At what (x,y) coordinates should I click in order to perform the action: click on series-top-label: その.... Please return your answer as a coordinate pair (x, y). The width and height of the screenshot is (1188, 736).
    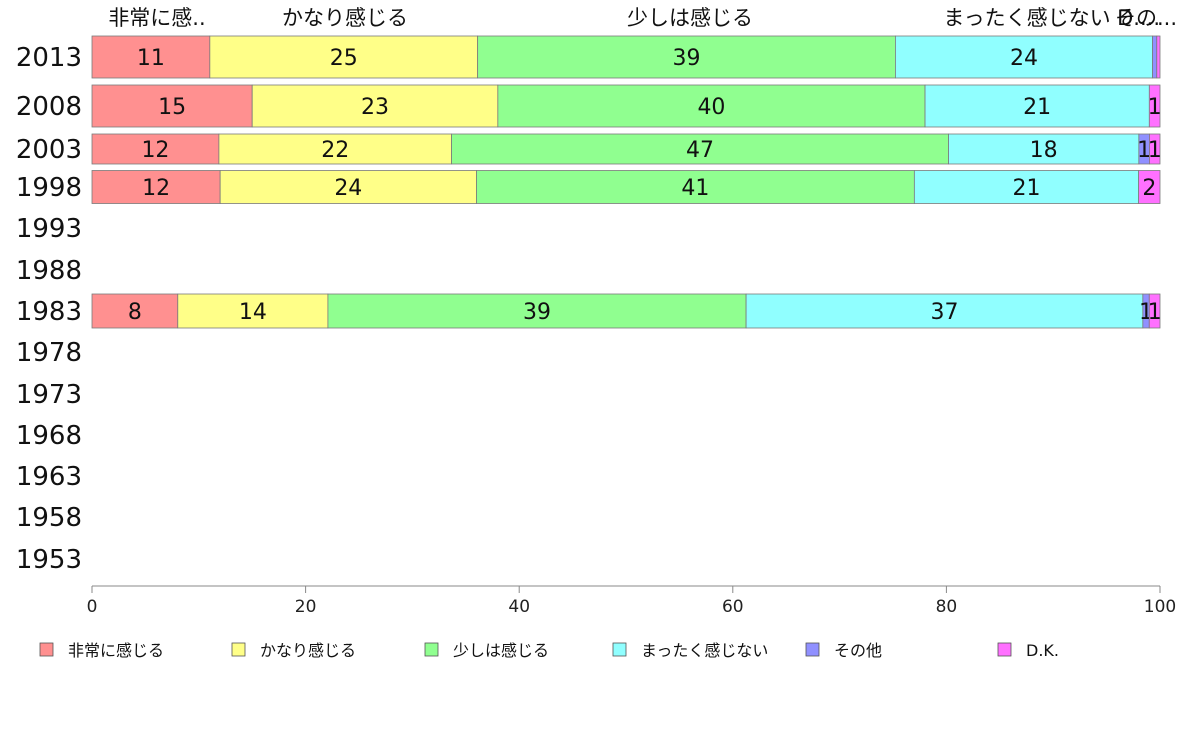
    Looking at the image, I should click on (1146, 18).